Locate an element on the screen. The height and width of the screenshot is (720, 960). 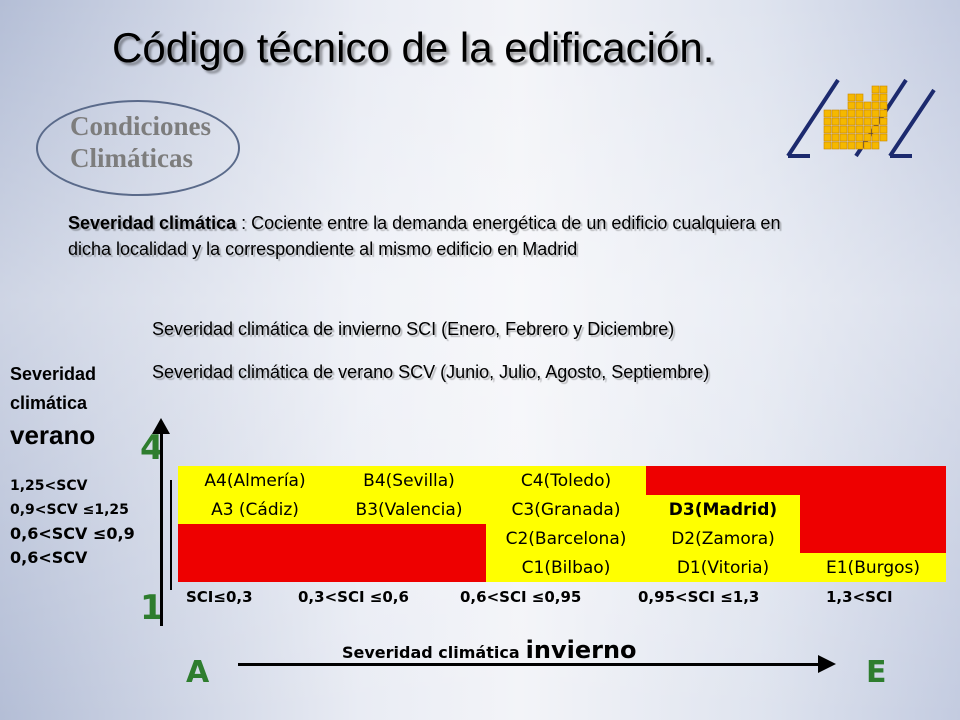
vertical-axis-label: Severidad climática is located at coordinates (53, 389).